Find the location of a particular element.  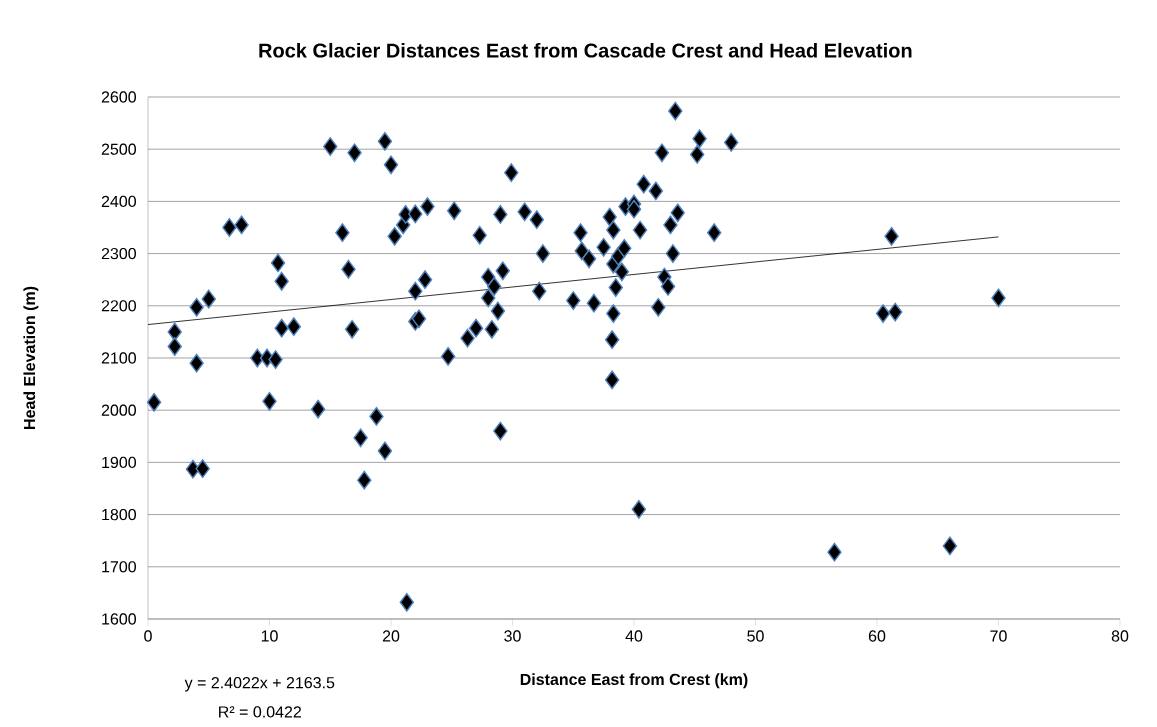

y-tick-label: 1900 is located at coordinates (119, 462).